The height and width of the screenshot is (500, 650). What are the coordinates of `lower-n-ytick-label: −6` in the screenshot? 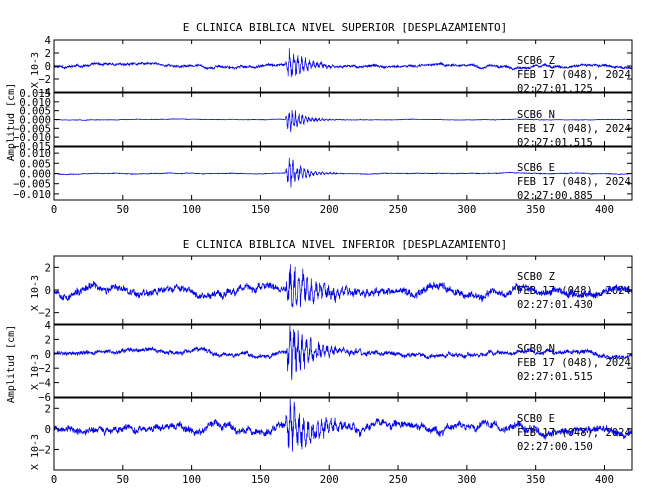 It's located at (44, 398).